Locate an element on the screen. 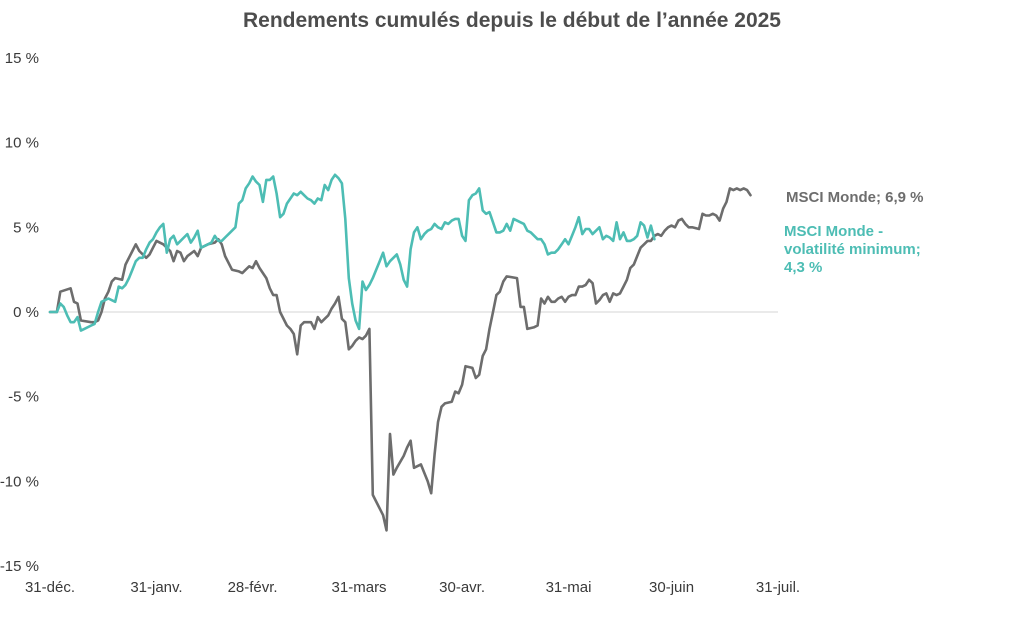  y-tick-label: 10 % is located at coordinates (22, 143).